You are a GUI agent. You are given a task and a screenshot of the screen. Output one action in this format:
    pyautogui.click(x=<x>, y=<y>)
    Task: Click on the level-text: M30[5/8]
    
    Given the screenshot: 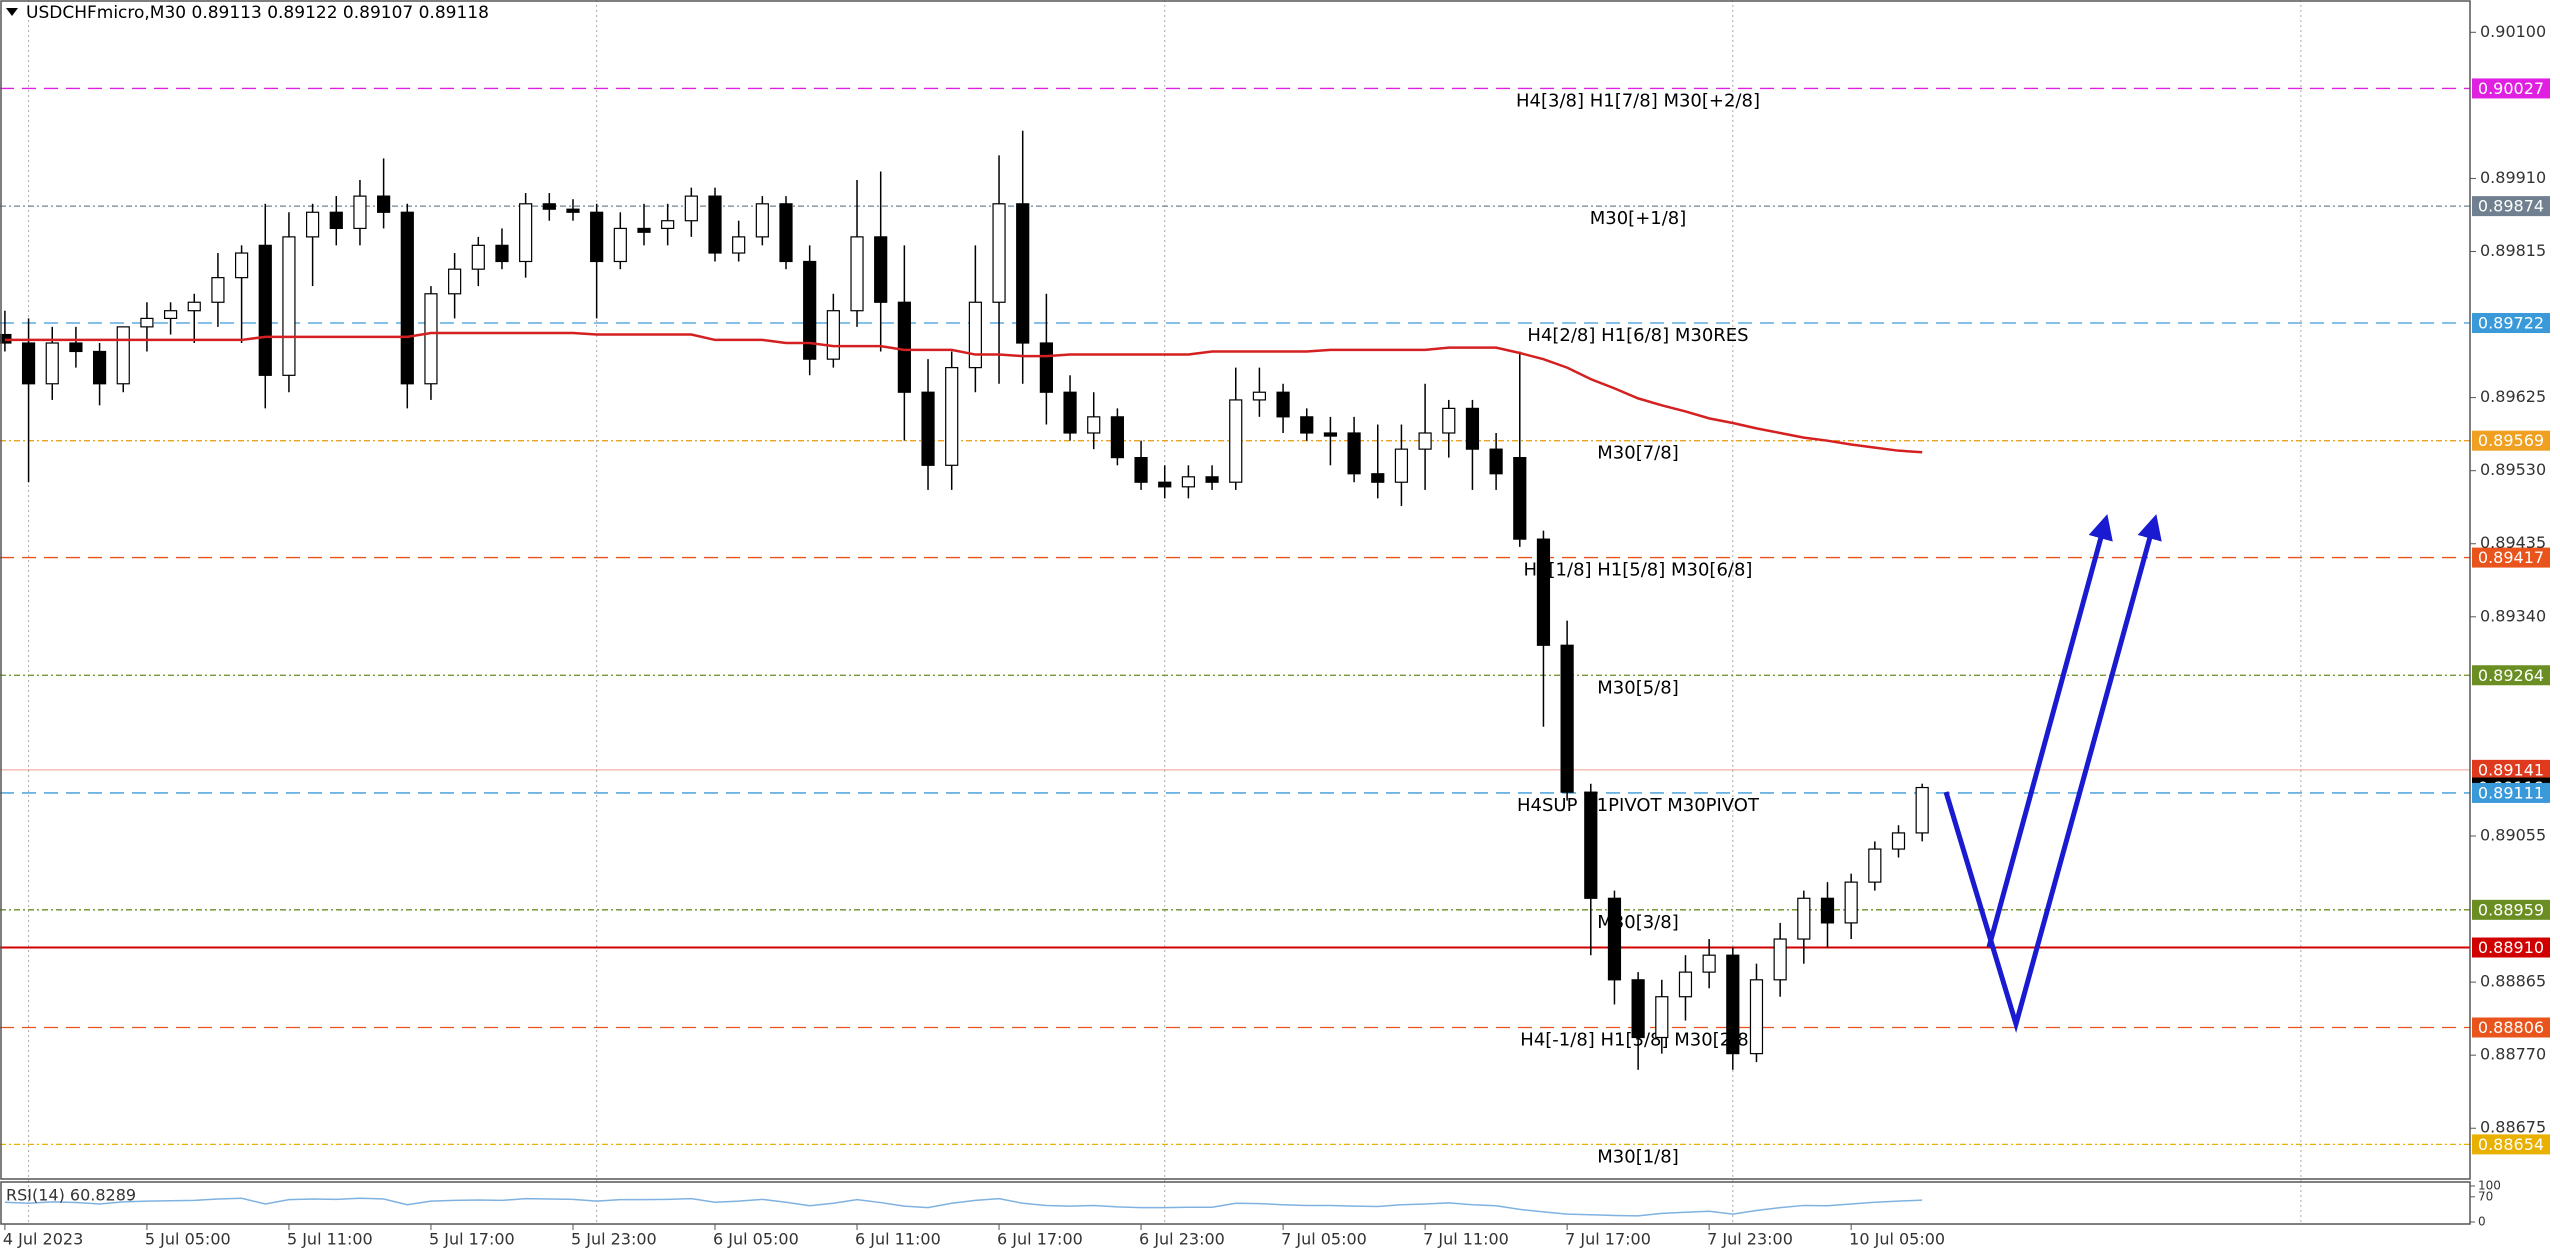 What is the action you would take?
    pyautogui.click(x=1637, y=687)
    